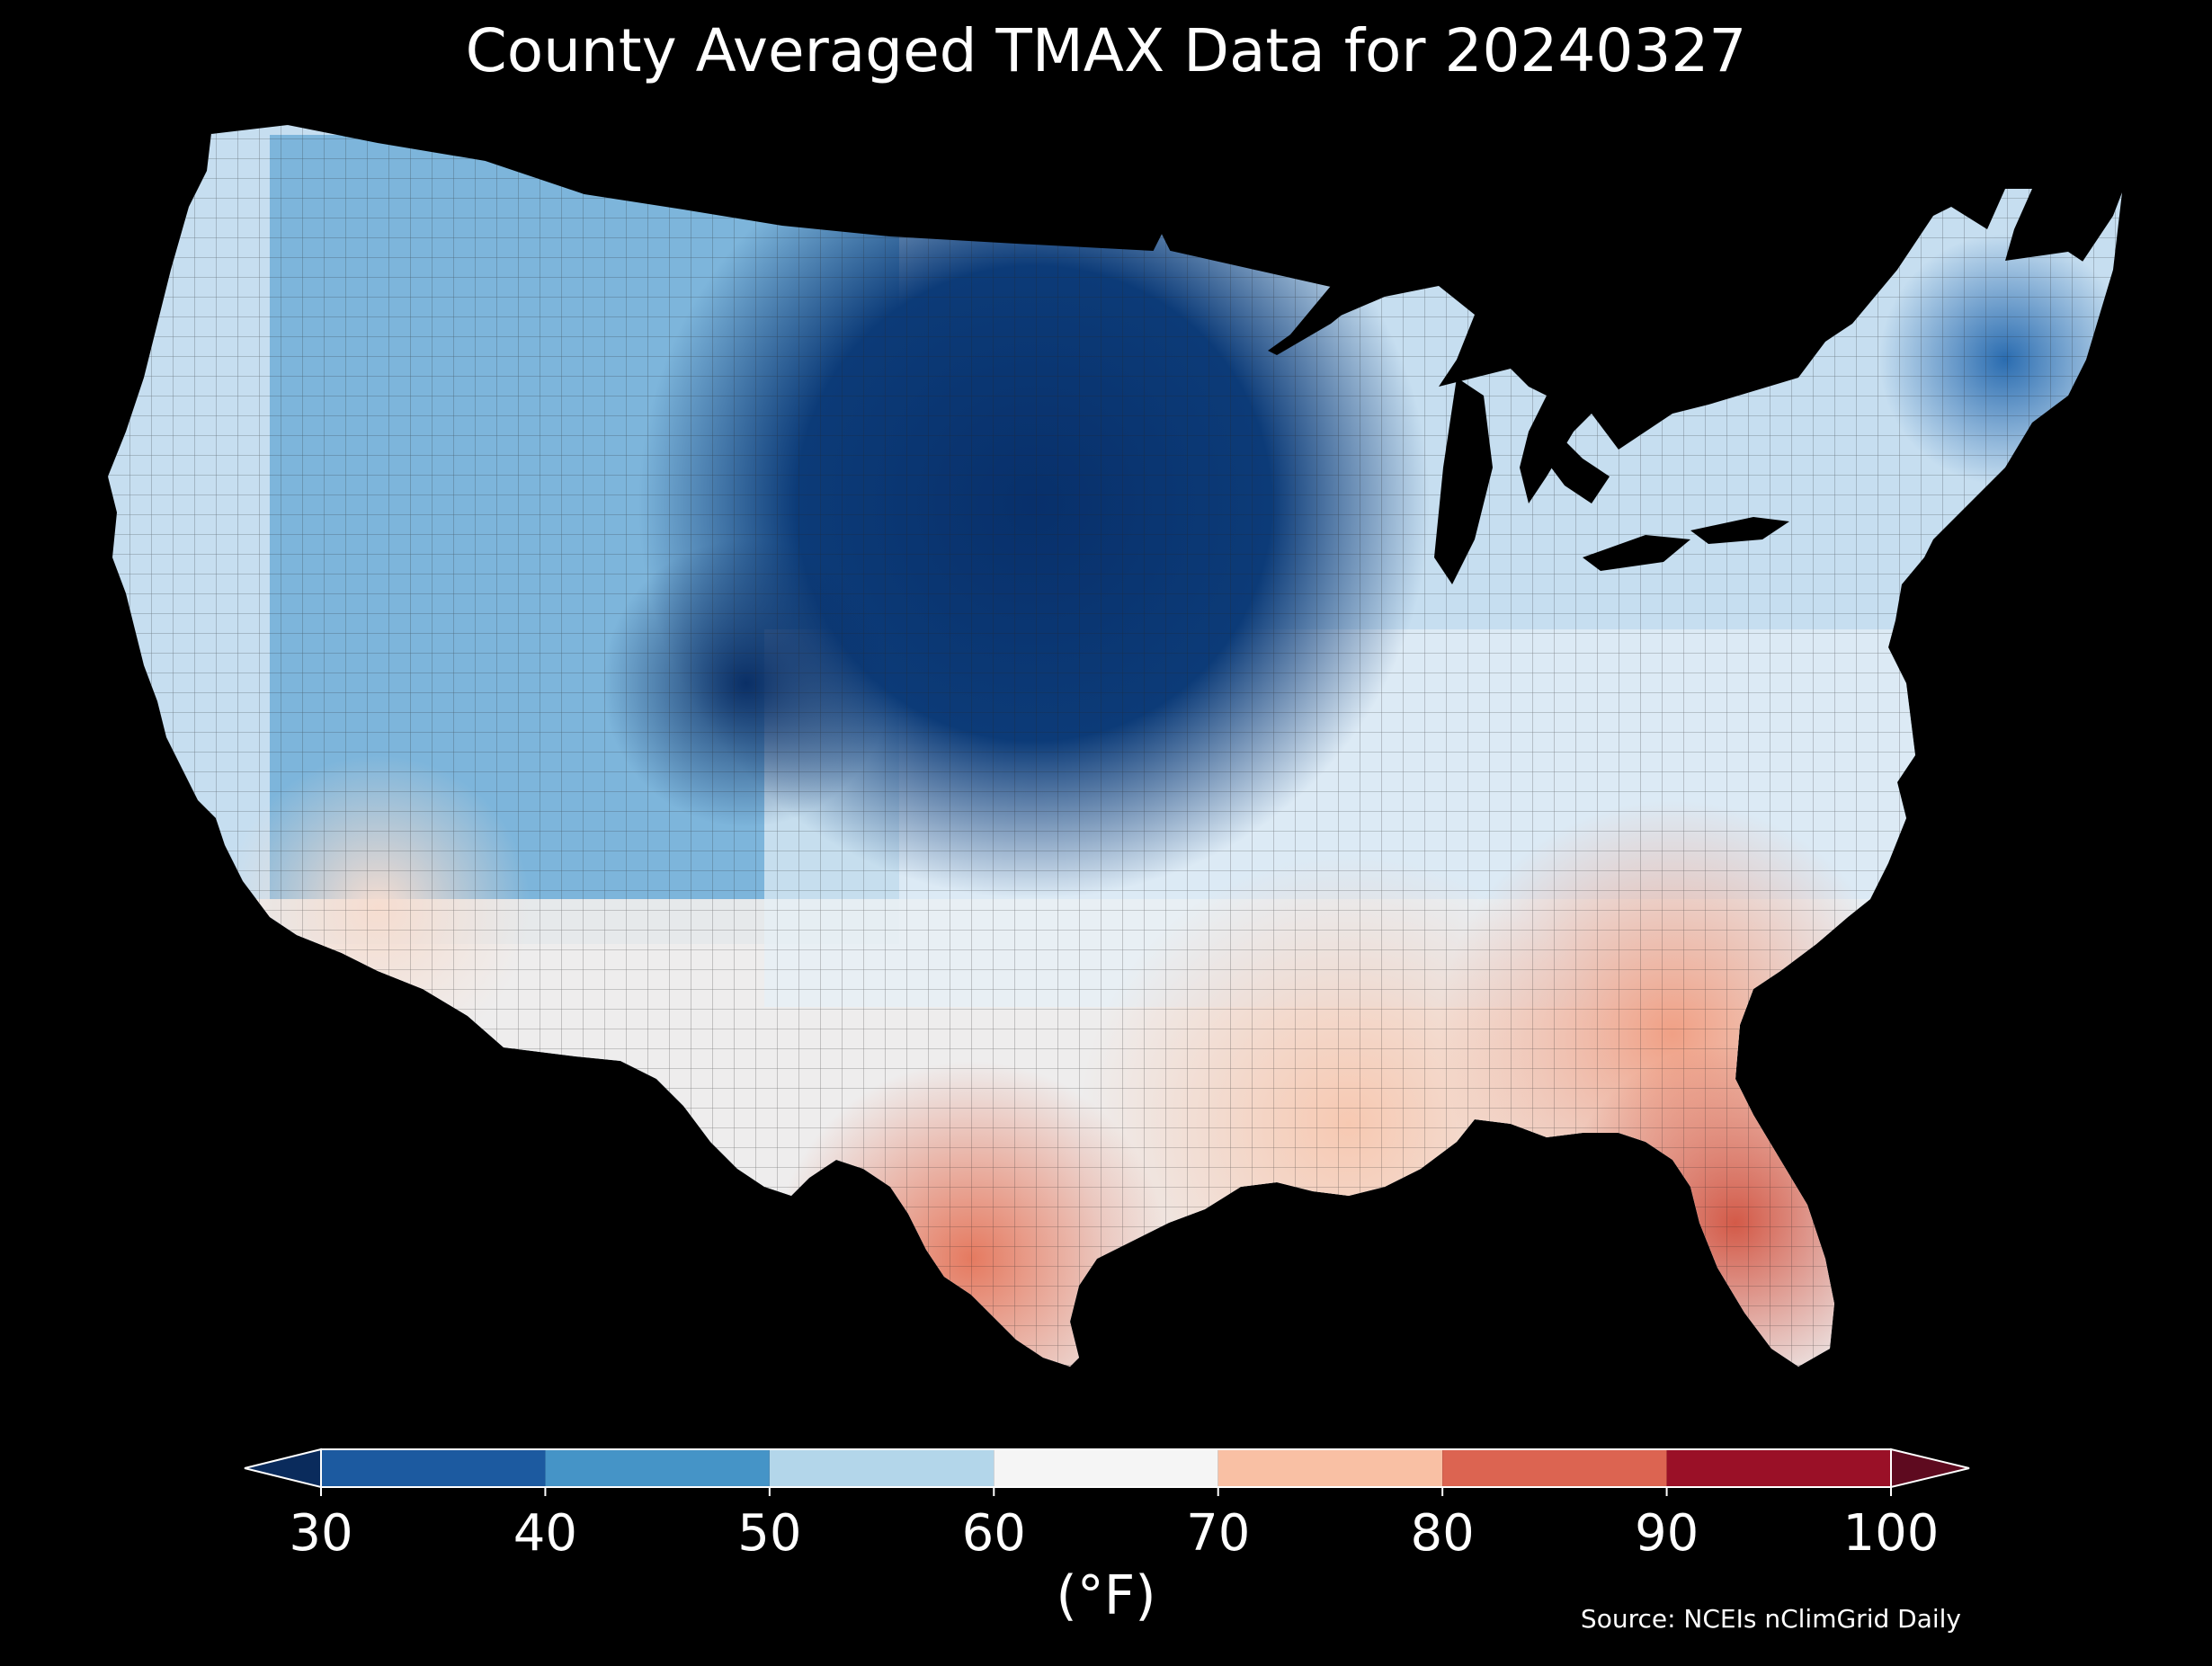 The width and height of the screenshot is (2212, 1666). I want to click on colorbar-tick-label: 40, so click(545, 1533).